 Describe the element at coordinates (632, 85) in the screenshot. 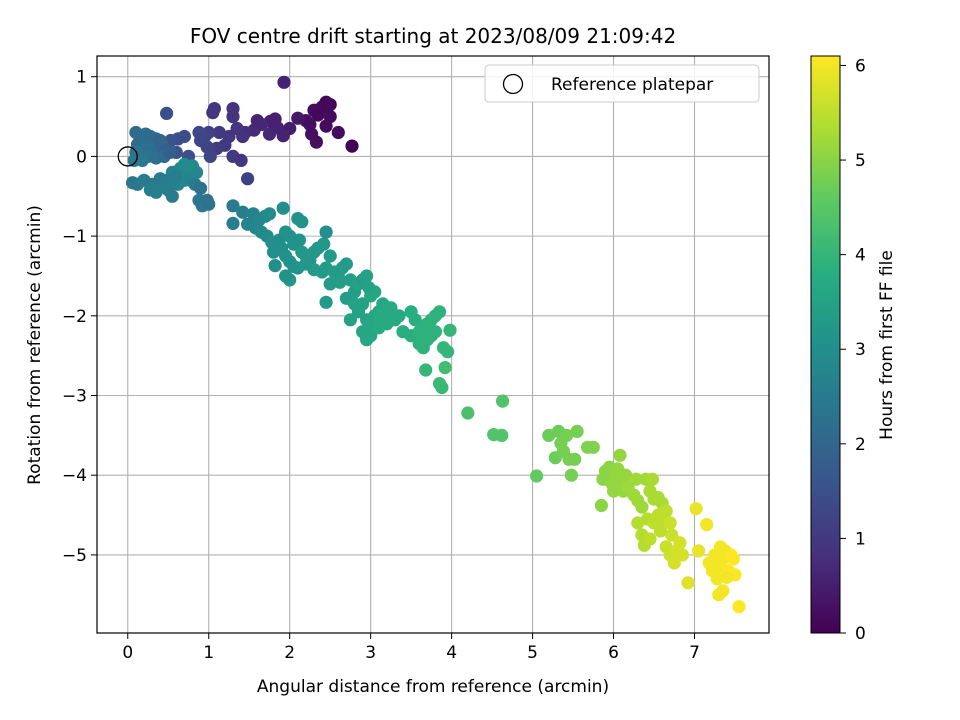

I see `legend-entry-reference: Reference platepar` at that location.